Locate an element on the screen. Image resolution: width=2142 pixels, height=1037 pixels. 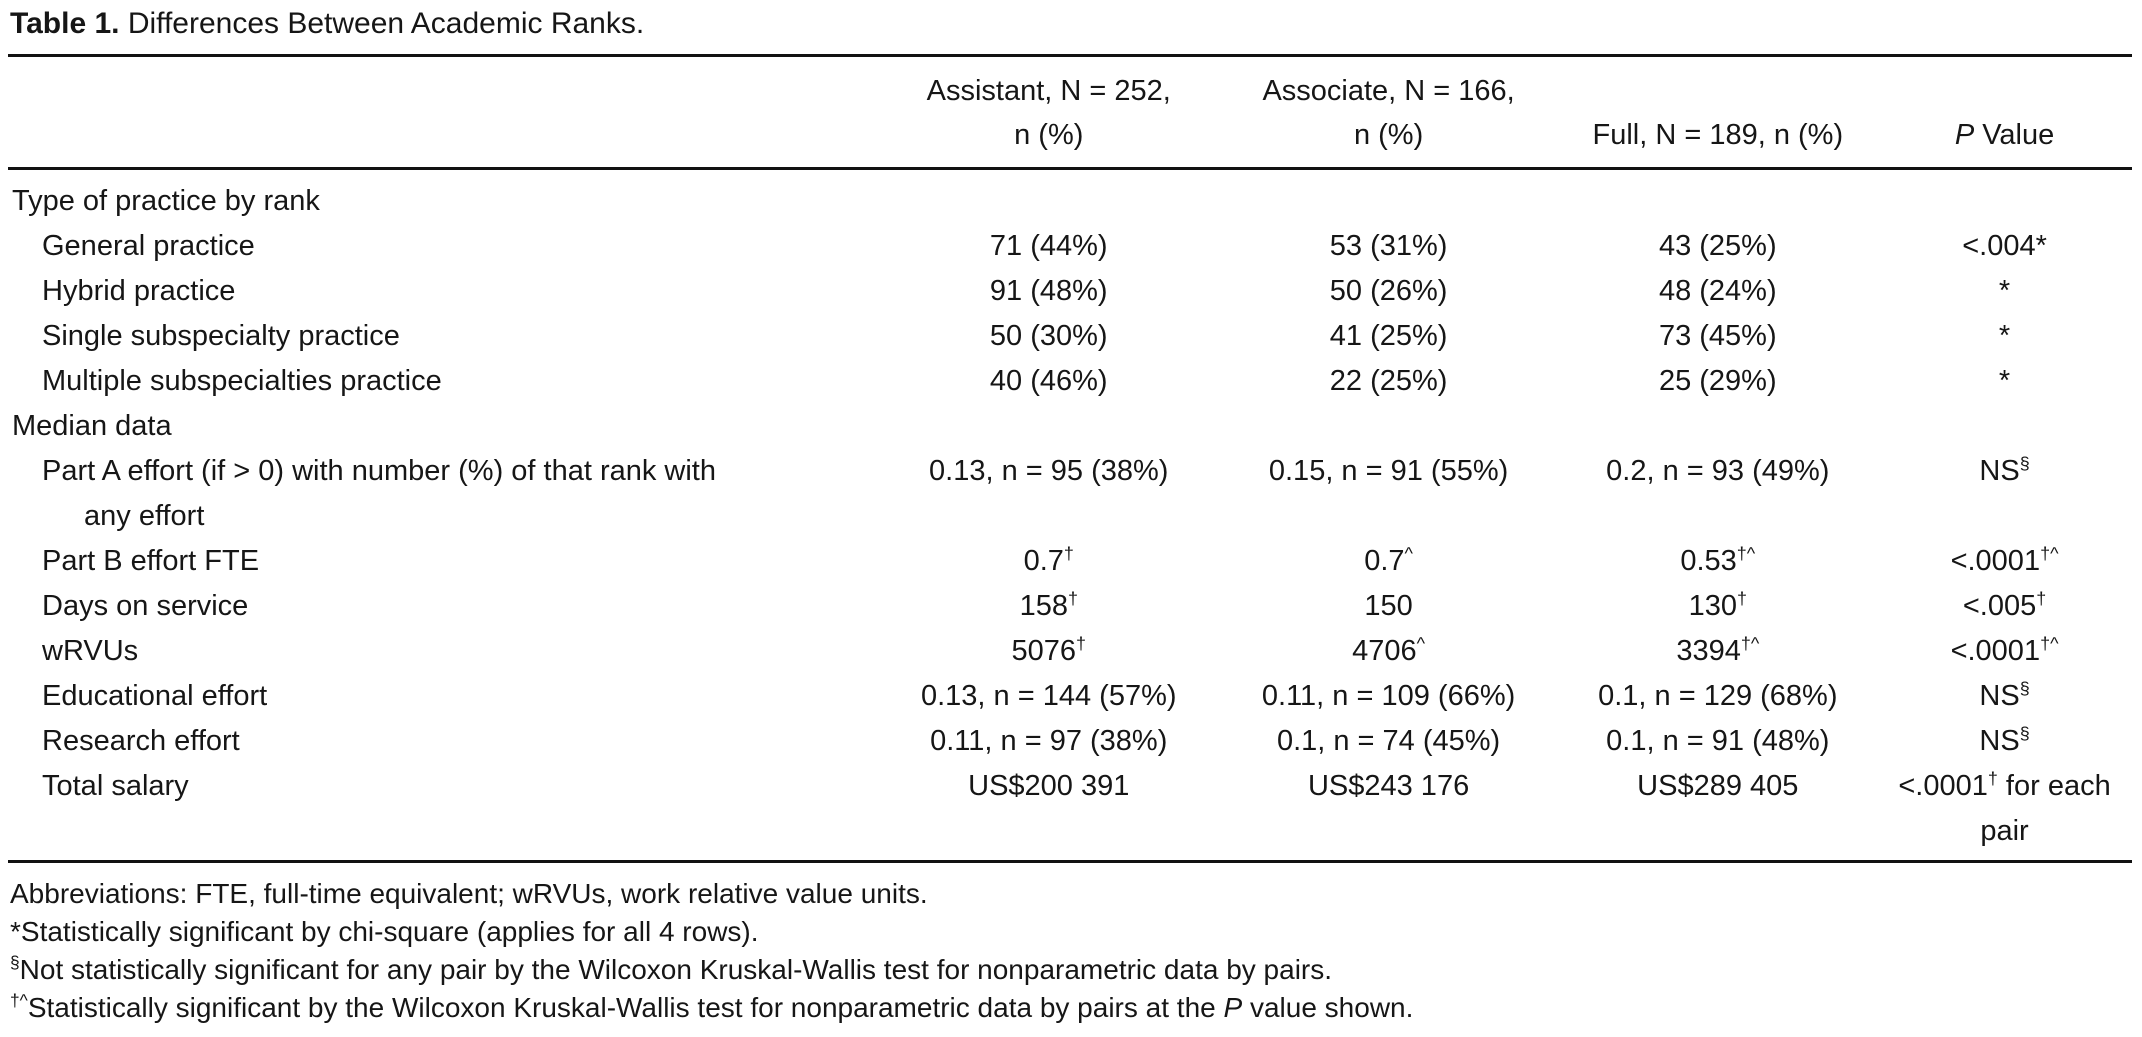
table-row: wRVUs 5076† 4706^ 3394†^ <.0001†^ is located at coordinates (1070, 651).